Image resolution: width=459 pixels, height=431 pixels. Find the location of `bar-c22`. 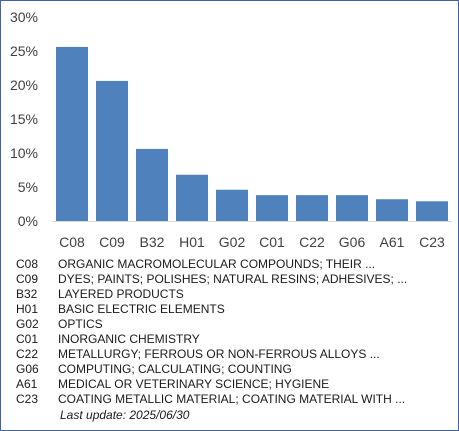

bar-c22 is located at coordinates (312, 208).